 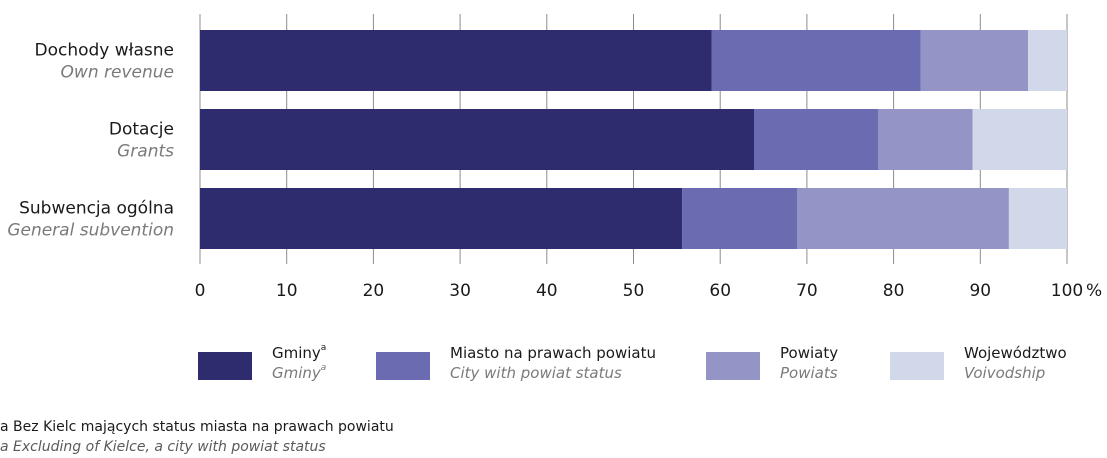 What do you see at coordinates (894, 291) in the screenshot?
I see `x-tick-label: 80` at bounding box center [894, 291].